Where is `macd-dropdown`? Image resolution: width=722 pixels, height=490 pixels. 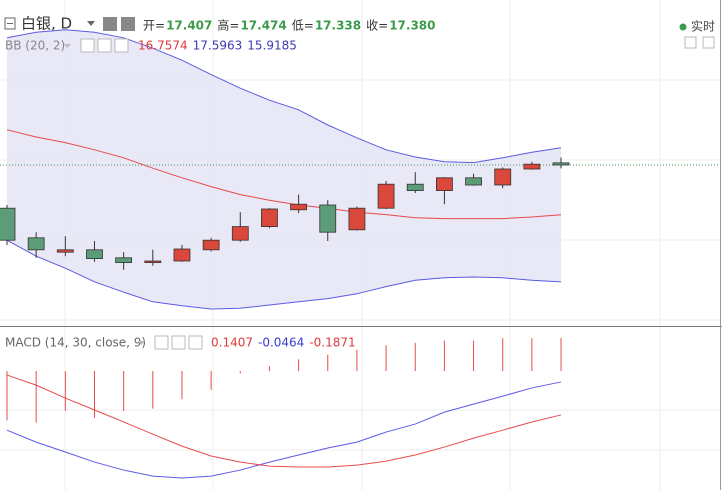 macd-dropdown is located at coordinates (141, 343).